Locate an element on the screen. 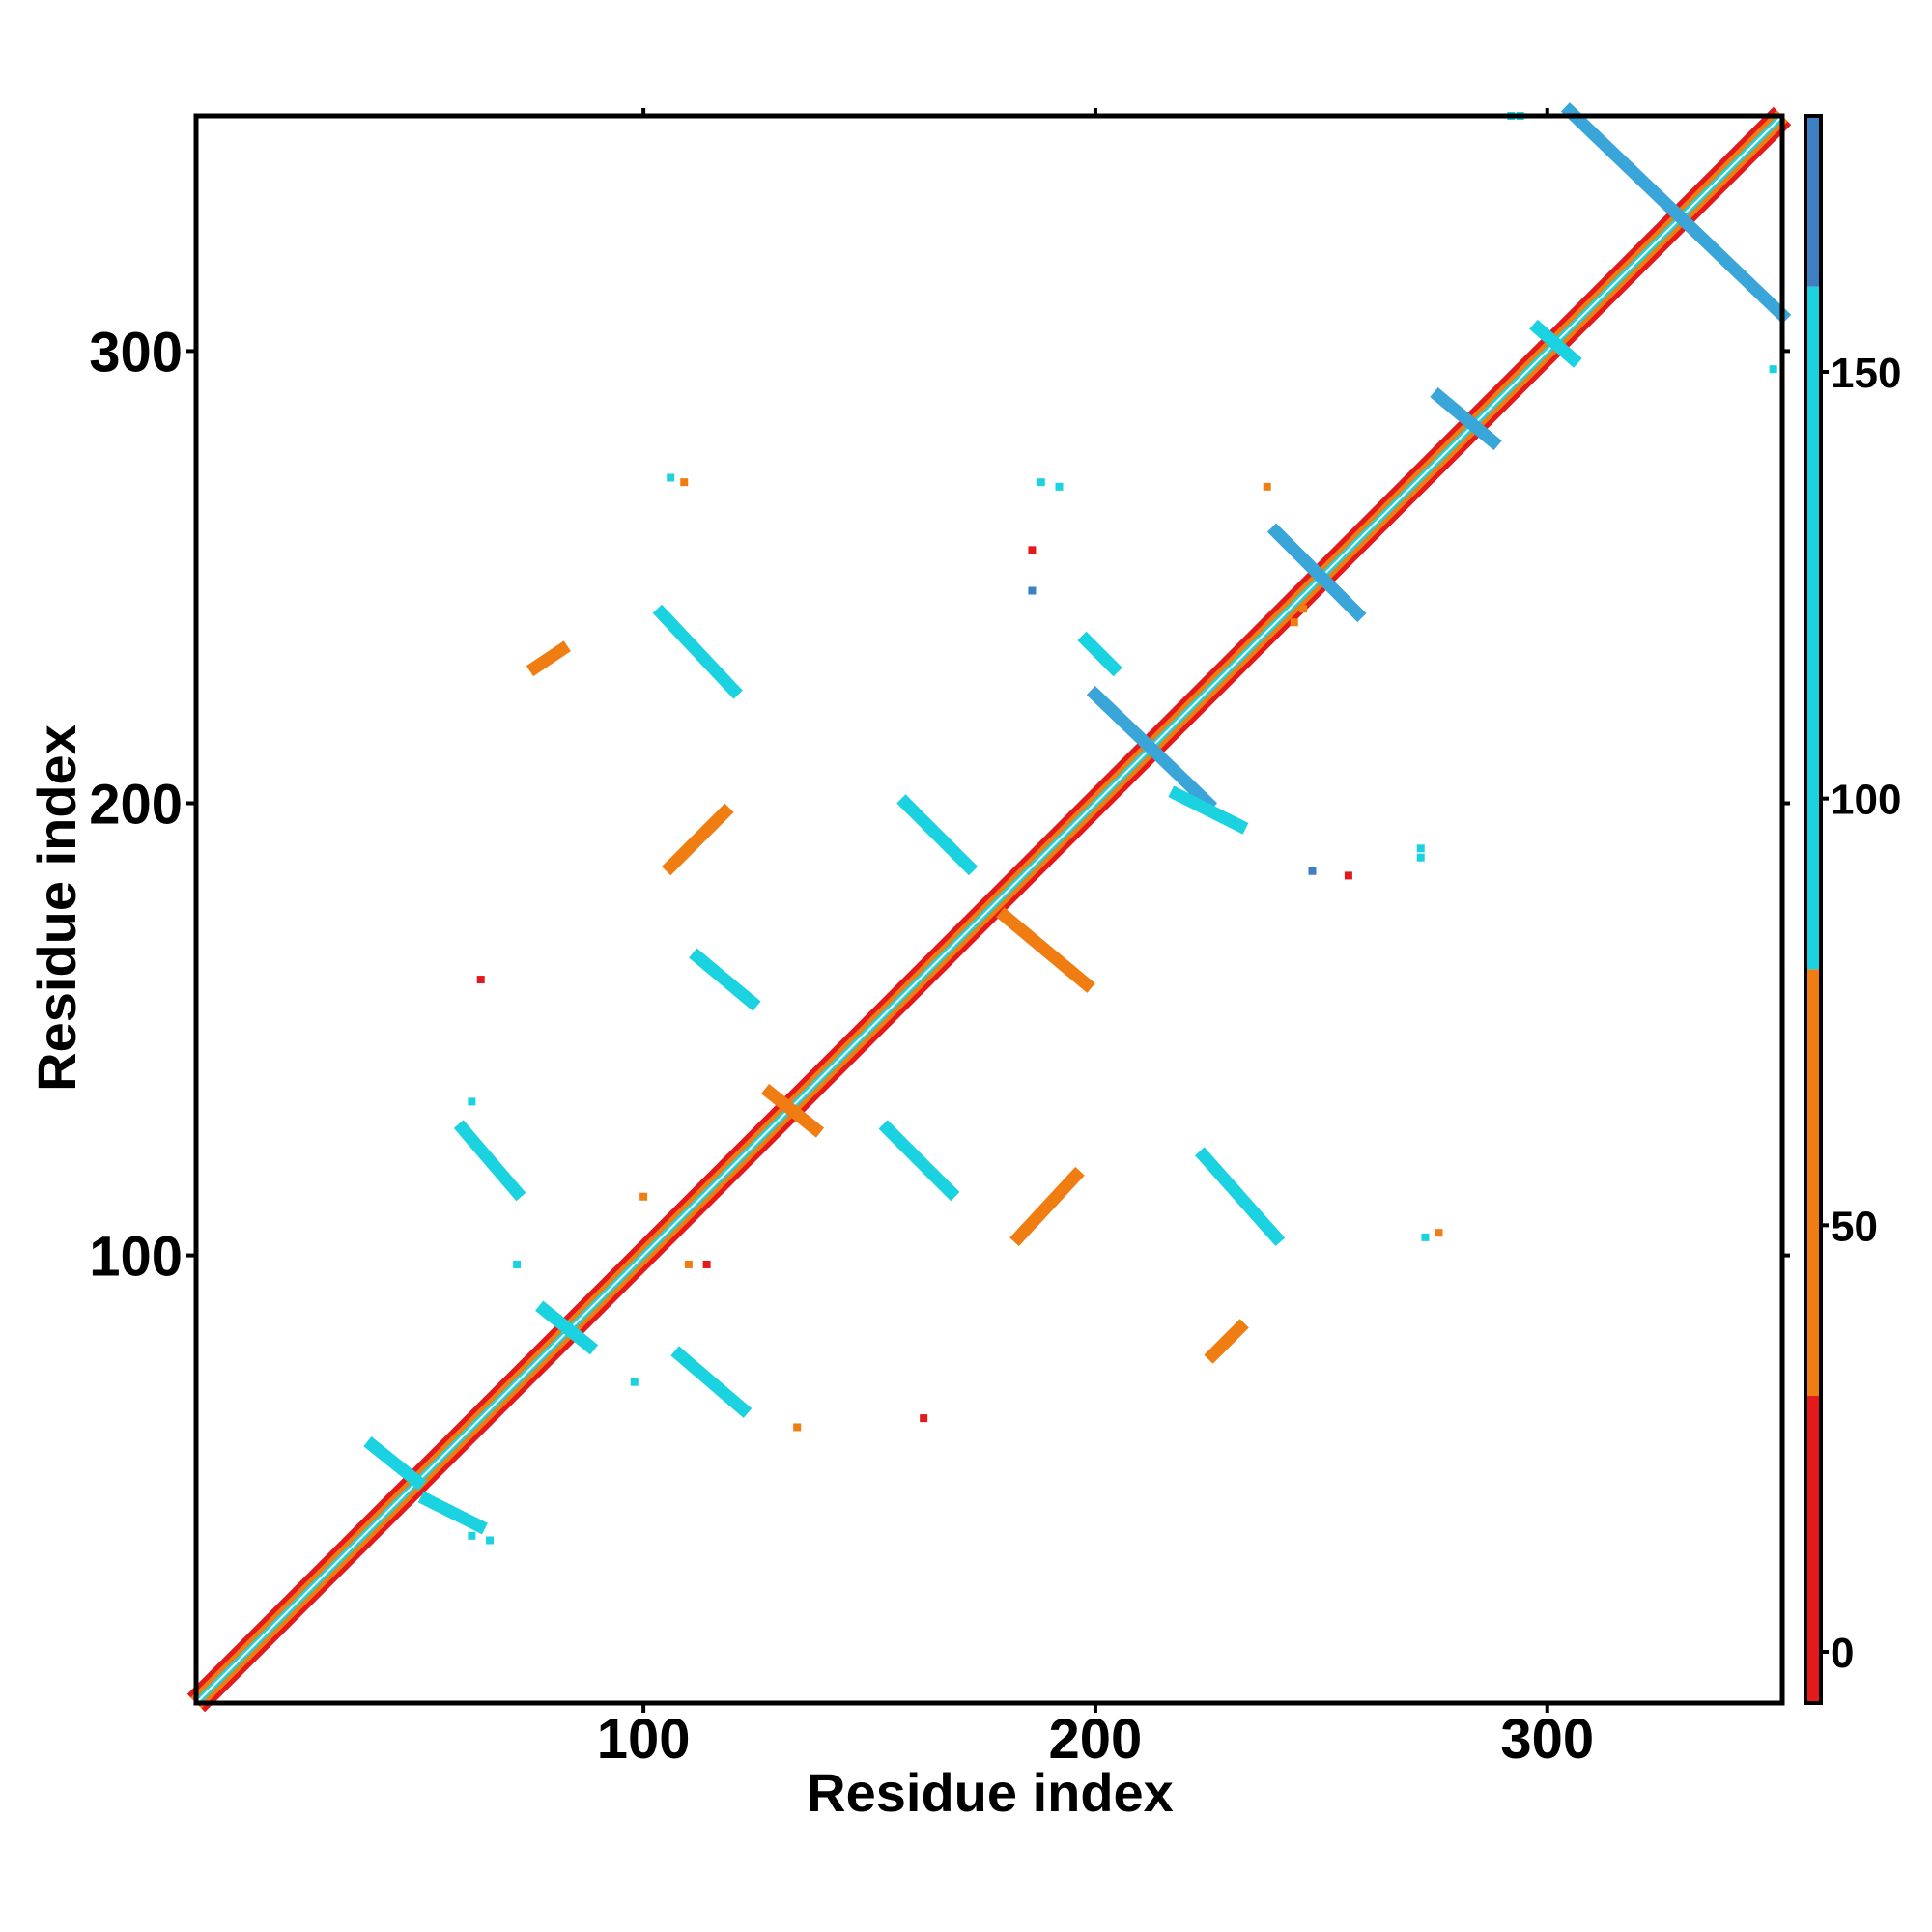 This screenshot has height=1932, width=1932. colorbar-tick-label-100: 100 is located at coordinates (1866, 800).